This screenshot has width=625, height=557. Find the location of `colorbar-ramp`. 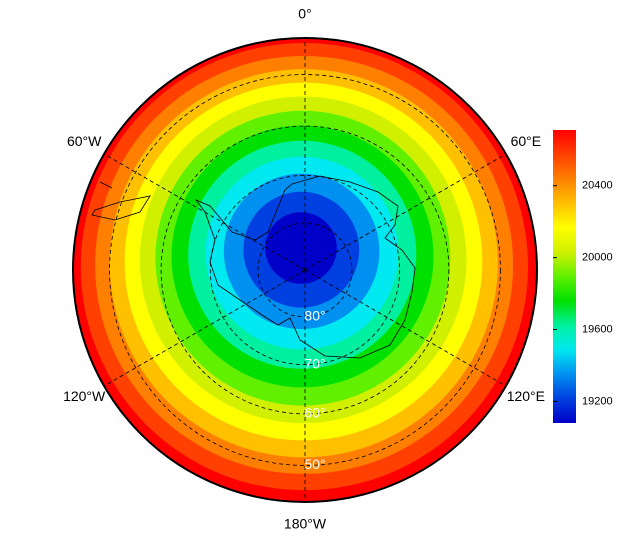

colorbar-ramp is located at coordinates (564, 276).